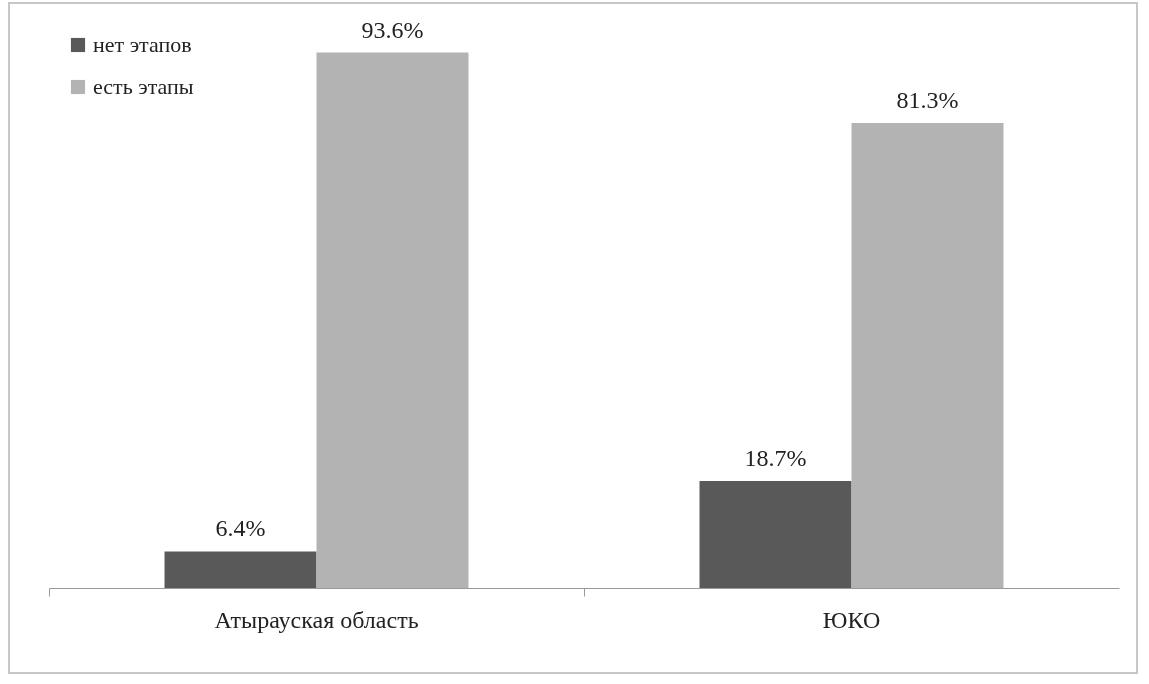 The width and height of the screenshot is (1149, 684). Describe the element at coordinates (142, 44) in the screenshot. I see `legend-label: нет этапов` at that location.